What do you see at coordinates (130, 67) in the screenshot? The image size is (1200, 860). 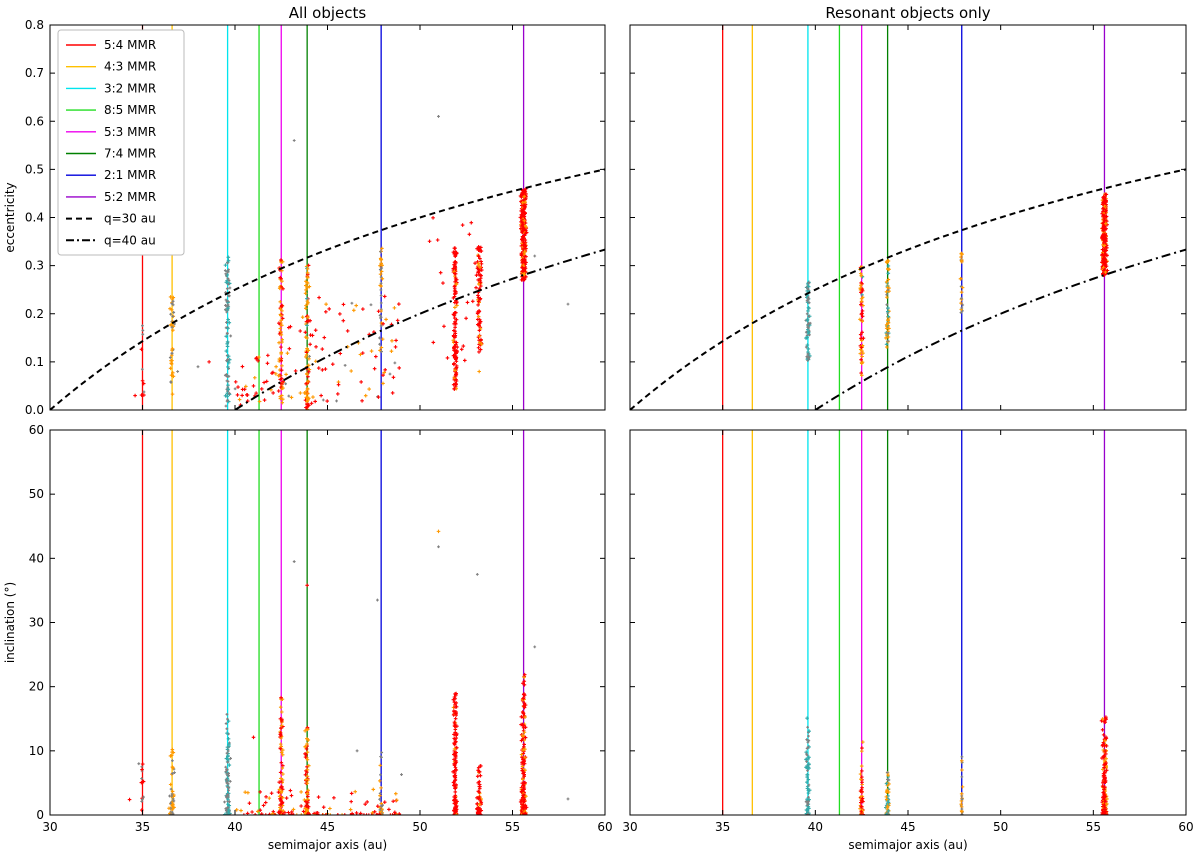 I see `legend-entry: 4:3 MMR` at bounding box center [130, 67].